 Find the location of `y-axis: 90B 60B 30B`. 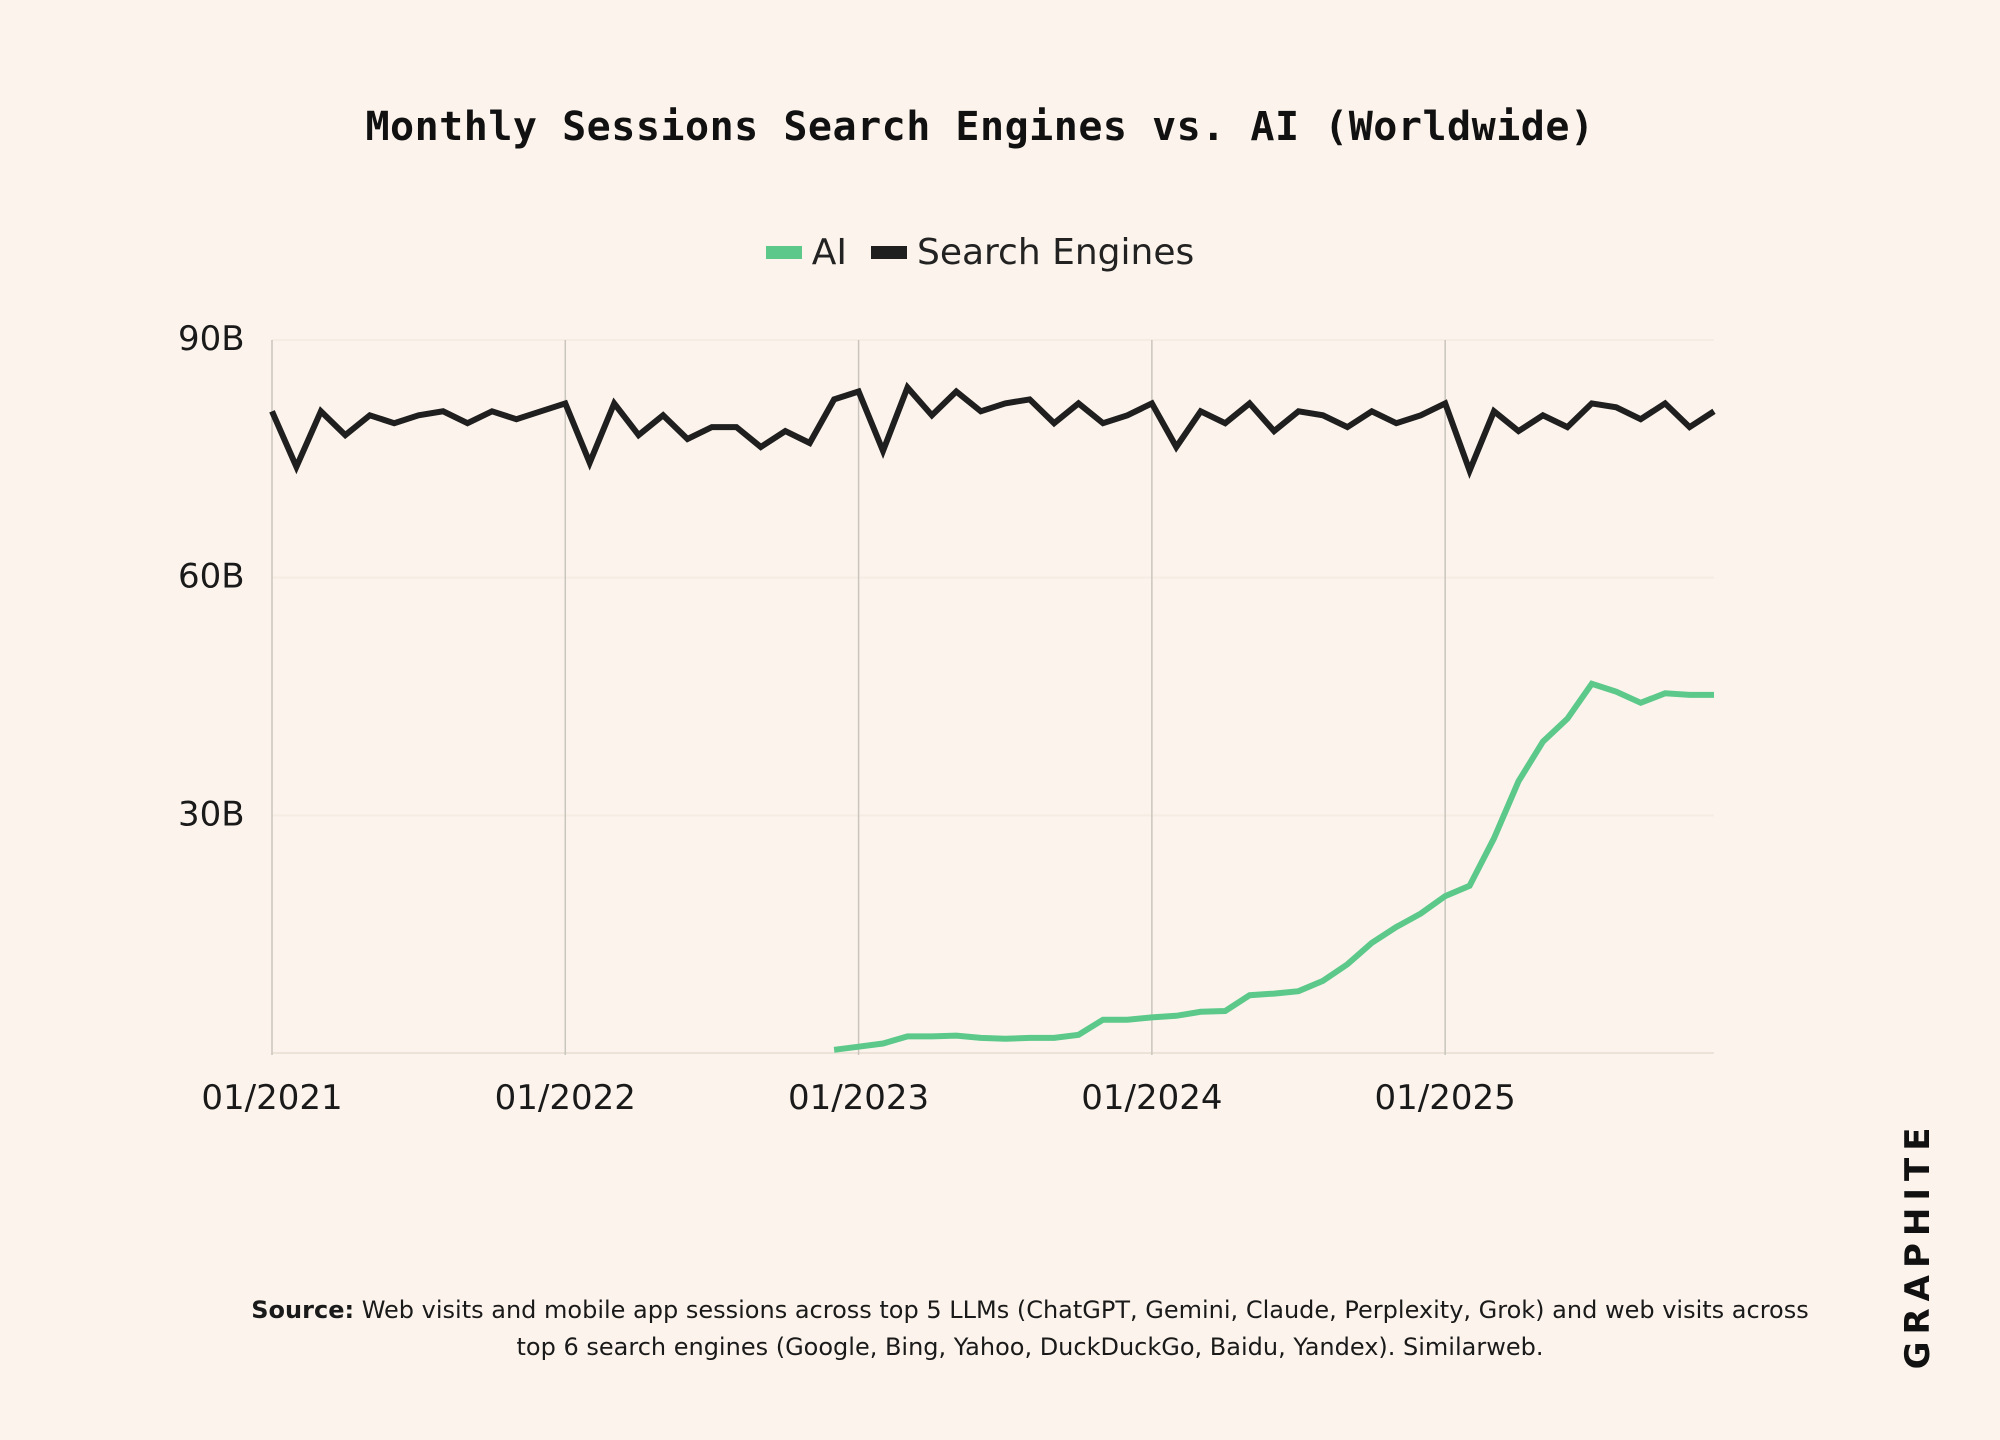

y-axis: 90B 60B 30B is located at coordinates (211, 576).